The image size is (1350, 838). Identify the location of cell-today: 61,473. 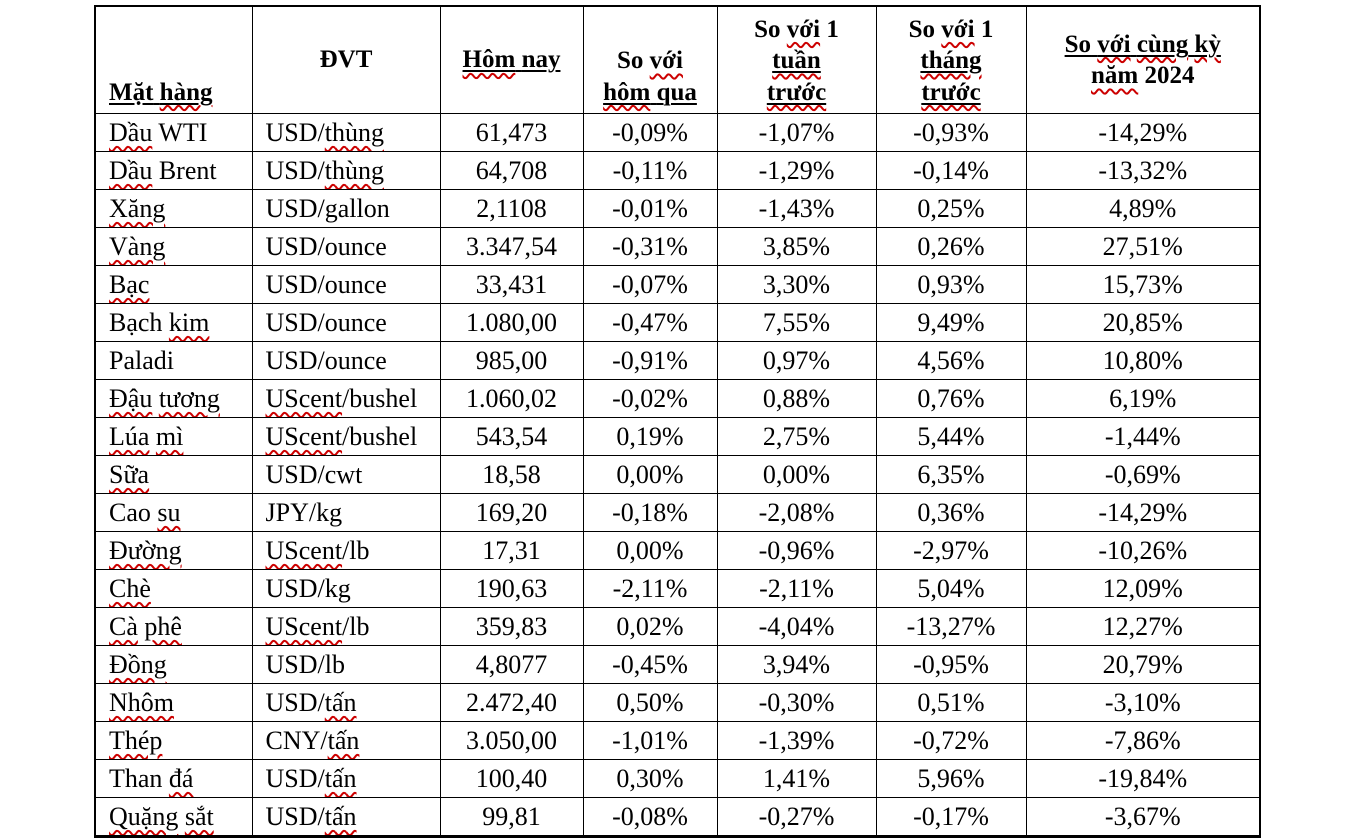
(511, 132).